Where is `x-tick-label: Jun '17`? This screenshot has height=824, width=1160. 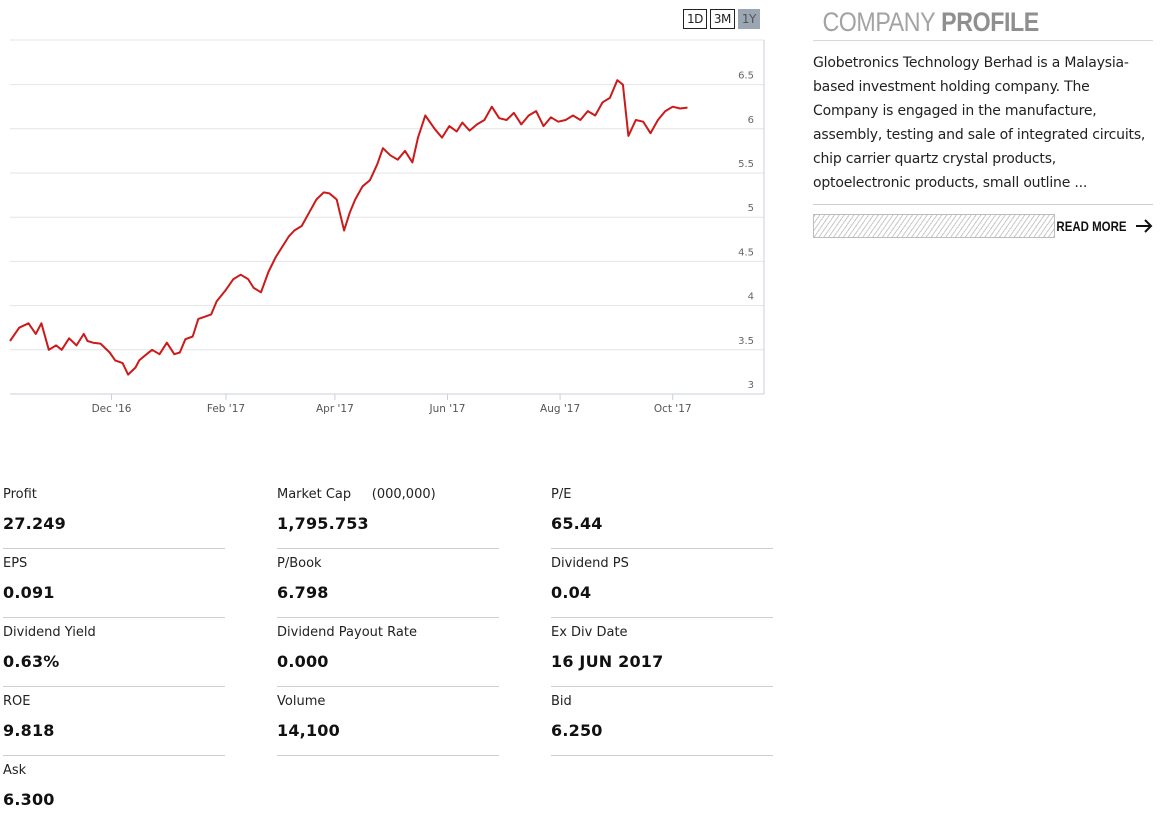 x-tick-label: Jun '17 is located at coordinates (446, 409).